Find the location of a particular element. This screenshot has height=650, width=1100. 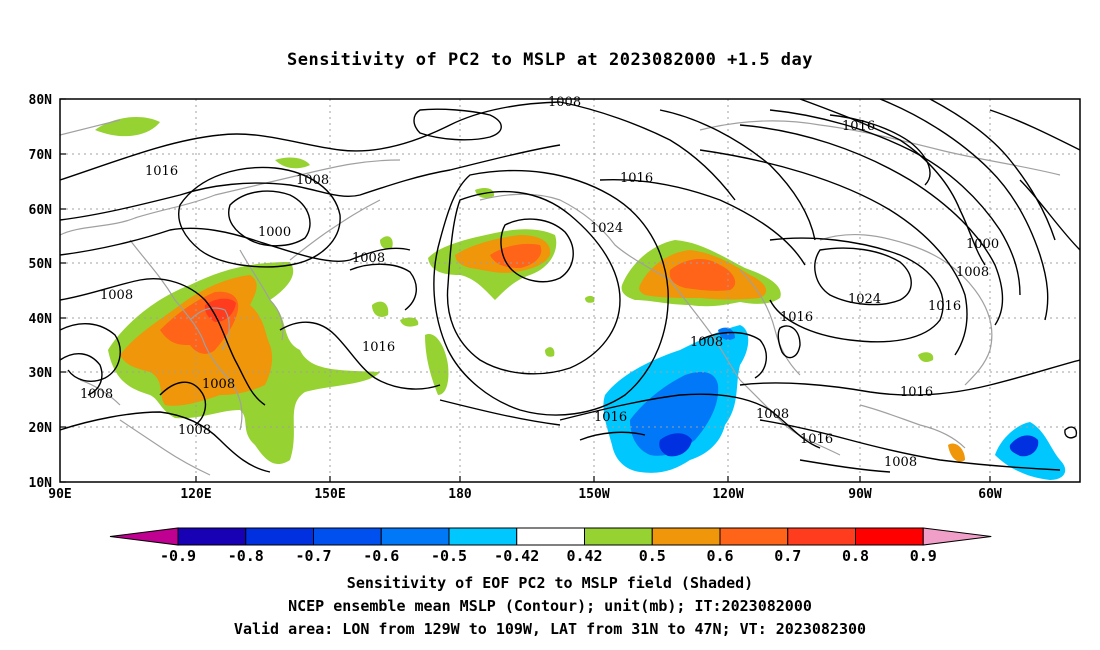

latitude-labels: 80N 70N 60N 50N 40N 30N 20N 10N is located at coordinates (41, 292).